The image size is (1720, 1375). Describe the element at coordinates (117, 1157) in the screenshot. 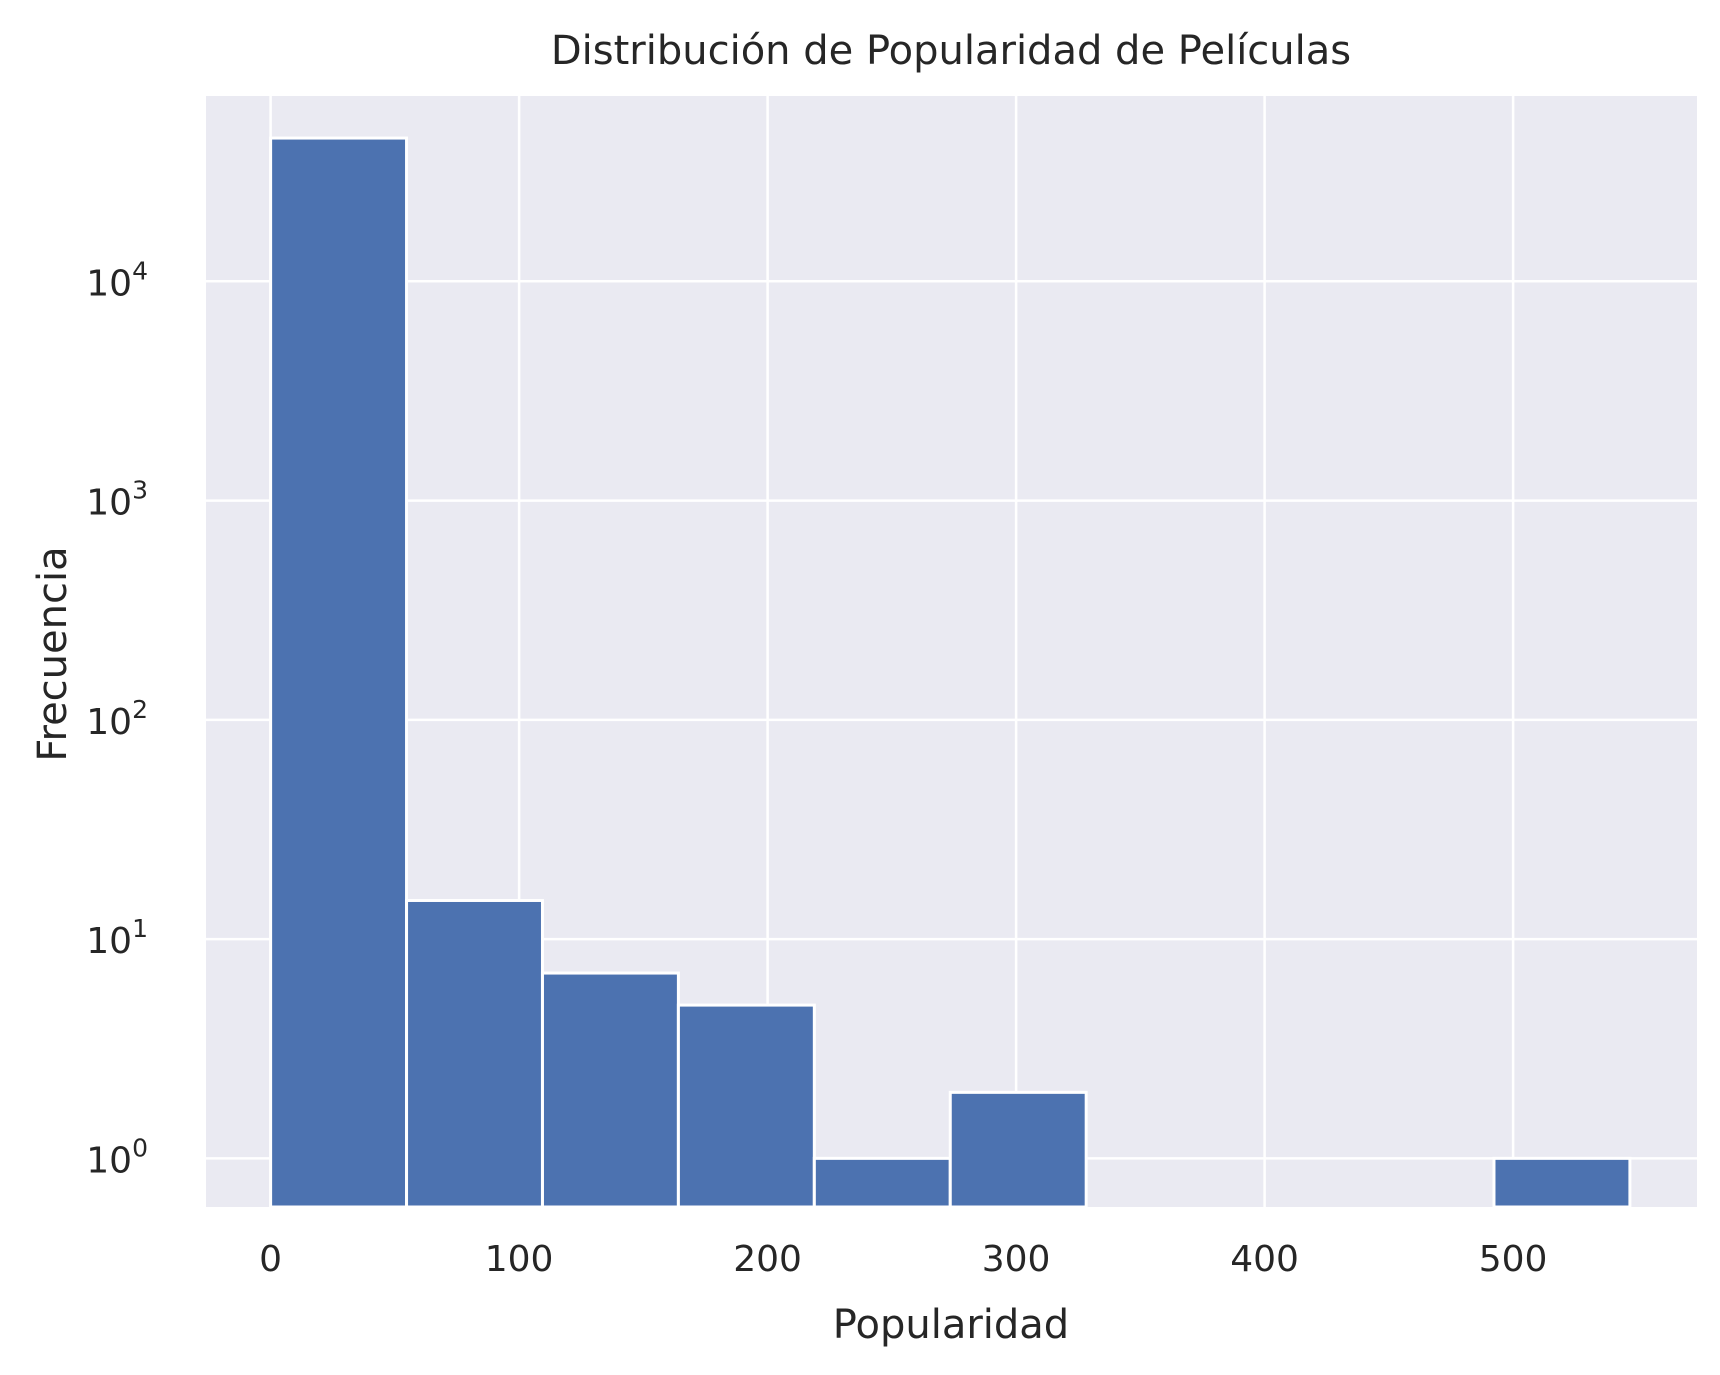

I see `y-tick-label: 10⁰` at that location.